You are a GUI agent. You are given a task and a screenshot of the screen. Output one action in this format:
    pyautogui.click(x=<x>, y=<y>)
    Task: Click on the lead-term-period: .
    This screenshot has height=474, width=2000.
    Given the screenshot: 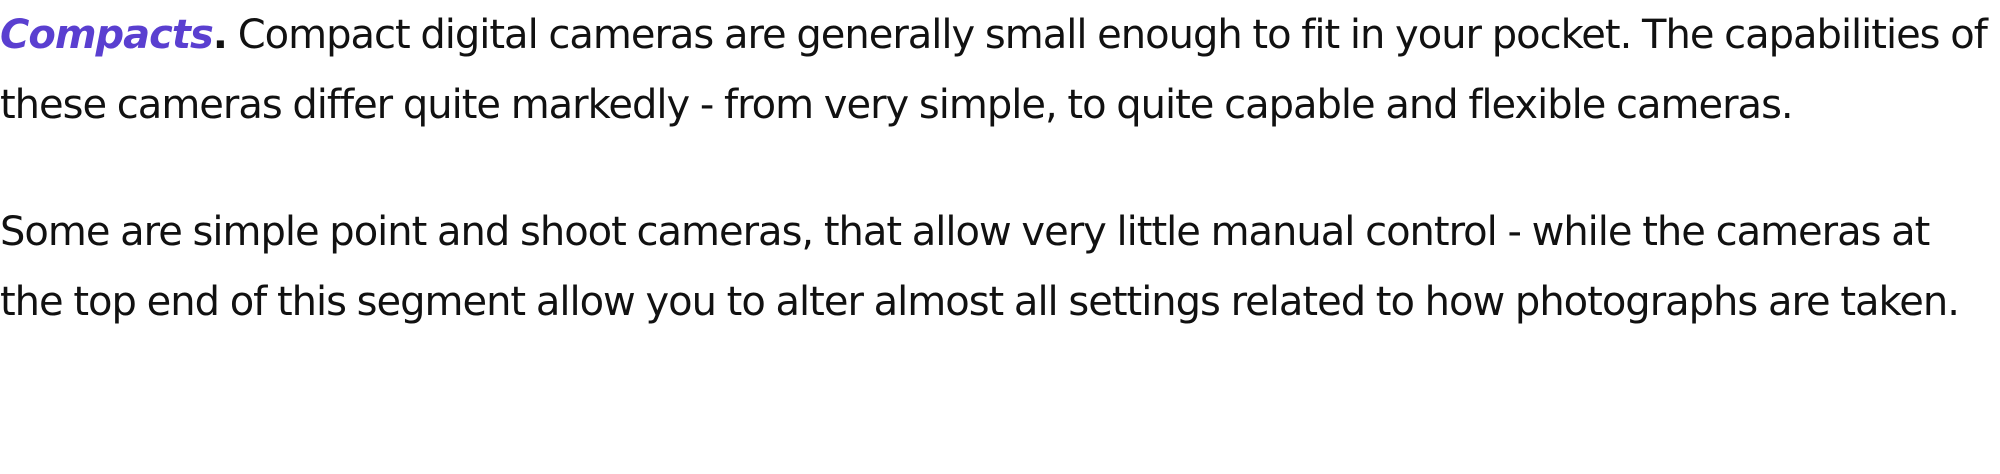 What is the action you would take?
    pyautogui.click(x=220, y=35)
    